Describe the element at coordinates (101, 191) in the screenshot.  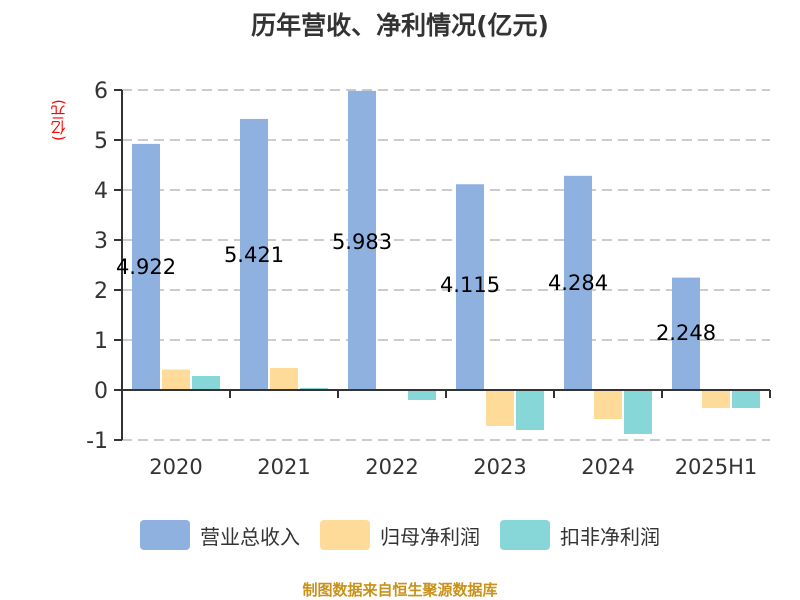
I see `y-tick-label: 4` at that location.